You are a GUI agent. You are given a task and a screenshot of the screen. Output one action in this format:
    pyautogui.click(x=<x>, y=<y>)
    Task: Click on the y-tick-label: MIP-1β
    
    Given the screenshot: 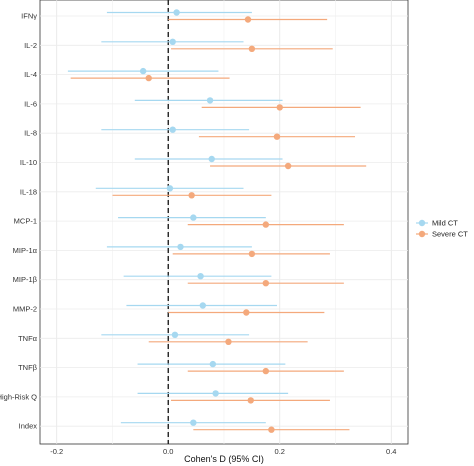 What is the action you would take?
    pyautogui.click(x=25, y=279)
    